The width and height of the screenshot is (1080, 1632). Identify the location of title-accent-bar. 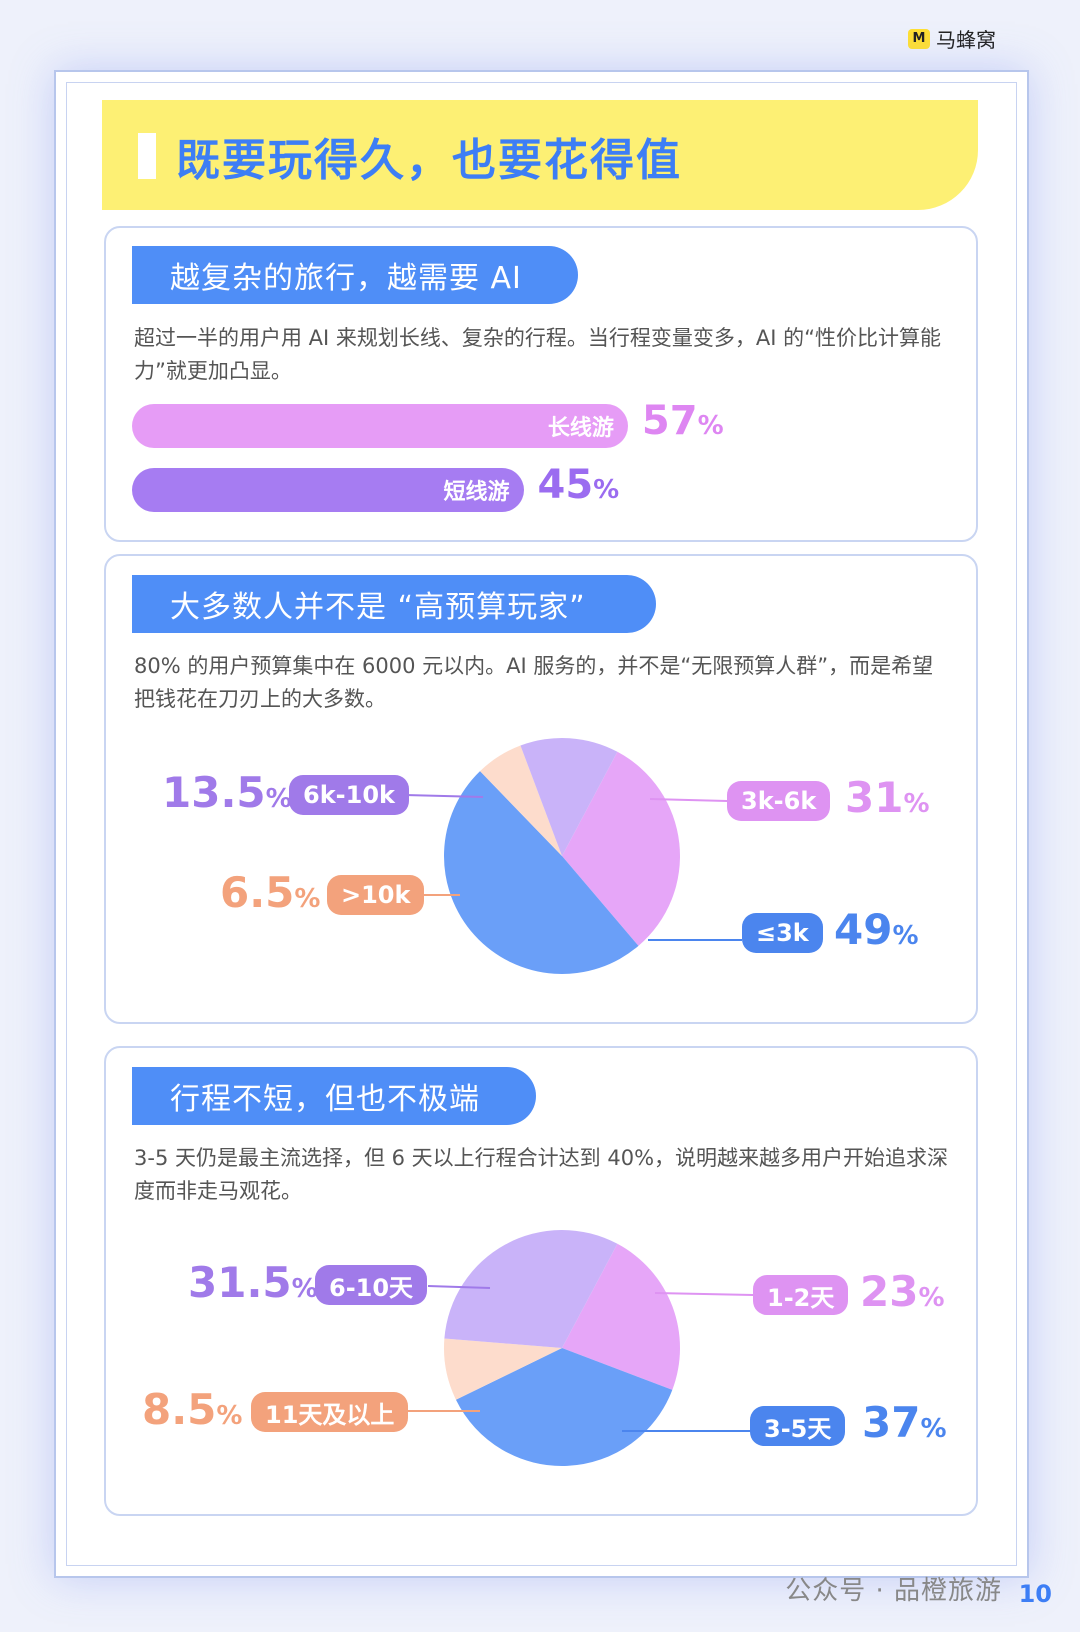
(147, 156).